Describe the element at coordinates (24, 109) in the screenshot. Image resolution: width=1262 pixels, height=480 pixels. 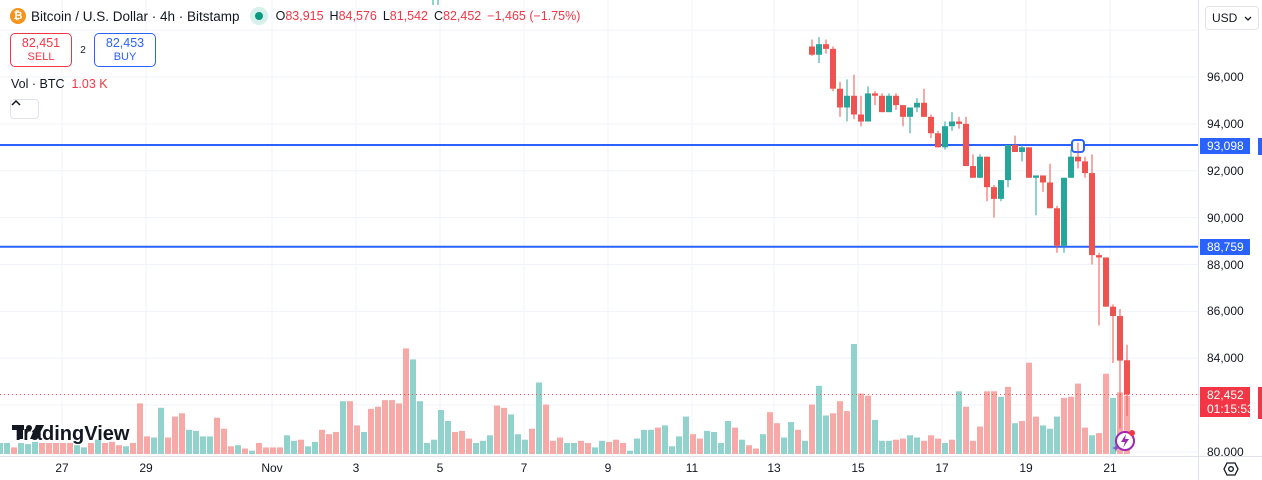
I see `collapse-legend-button` at that location.